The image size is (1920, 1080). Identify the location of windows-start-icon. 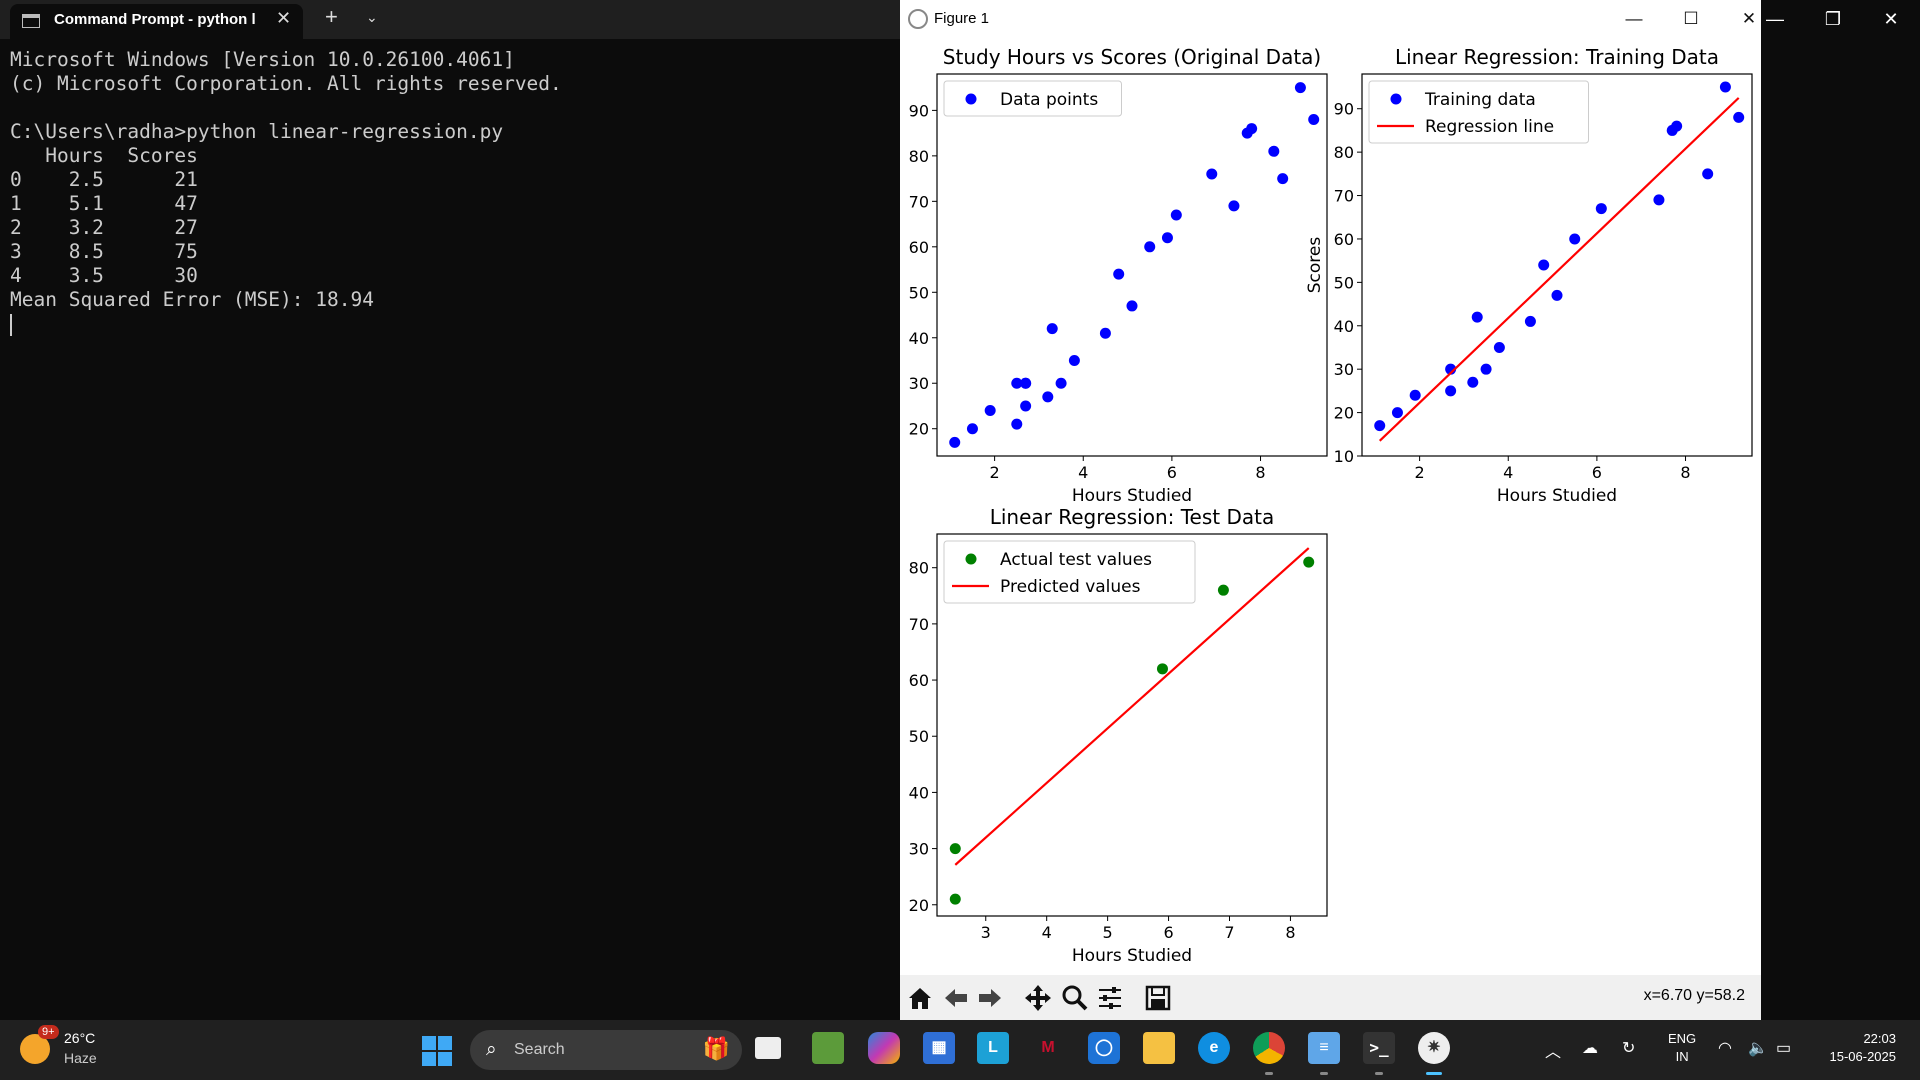
(437, 1051).